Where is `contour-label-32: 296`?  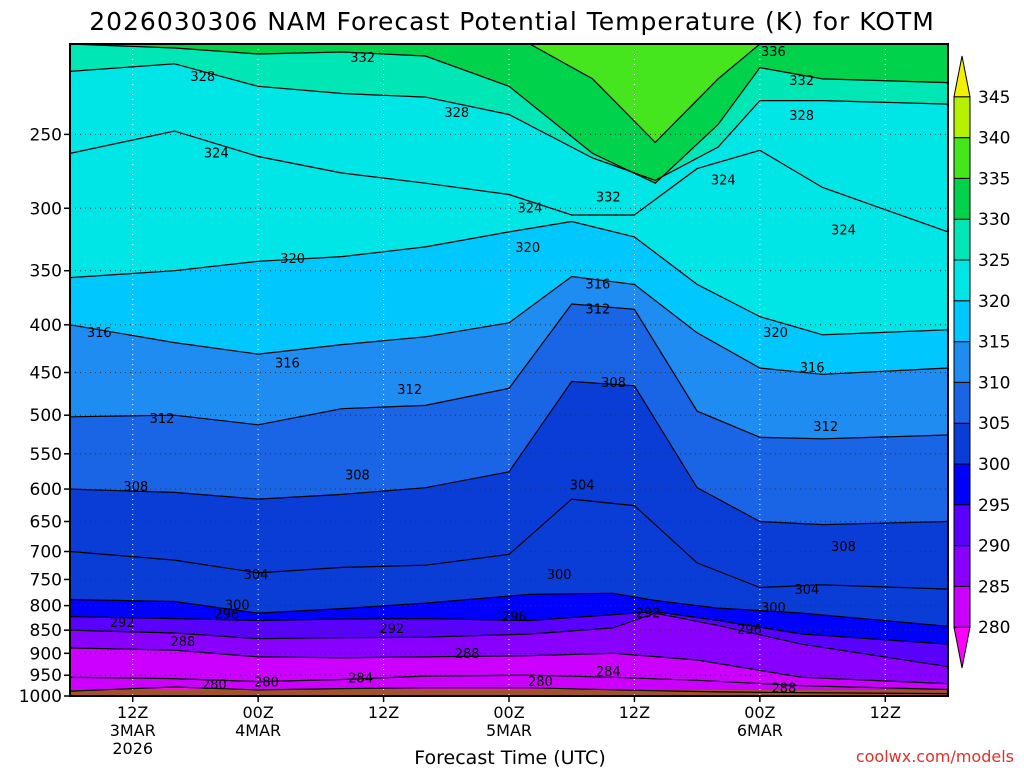 contour-label-32: 296 is located at coordinates (226, 615).